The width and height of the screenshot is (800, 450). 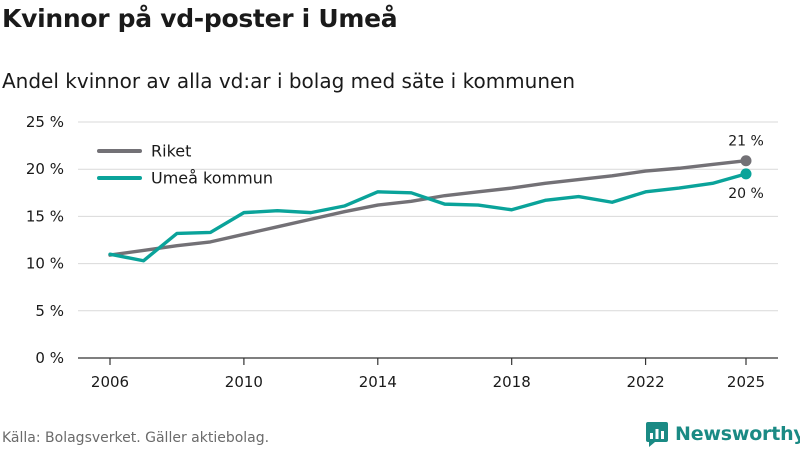 I want to click on end-label-umea: 20 %, so click(x=746, y=194).